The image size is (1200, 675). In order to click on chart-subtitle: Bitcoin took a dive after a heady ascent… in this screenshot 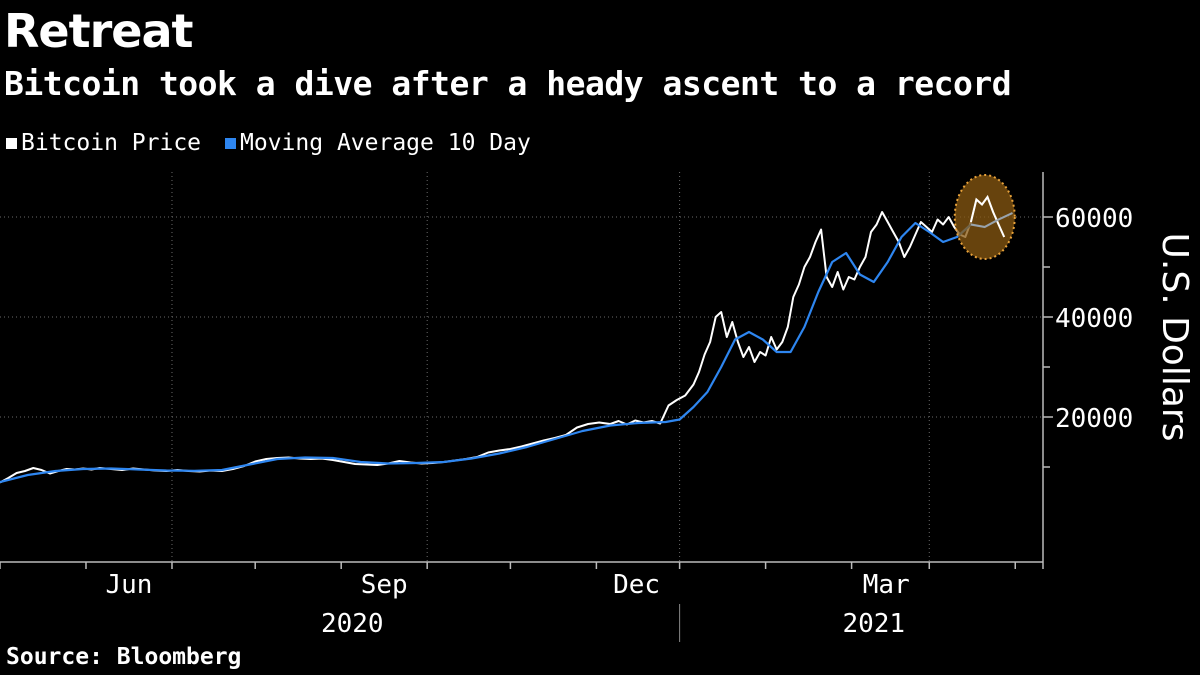, I will do `click(508, 83)`.